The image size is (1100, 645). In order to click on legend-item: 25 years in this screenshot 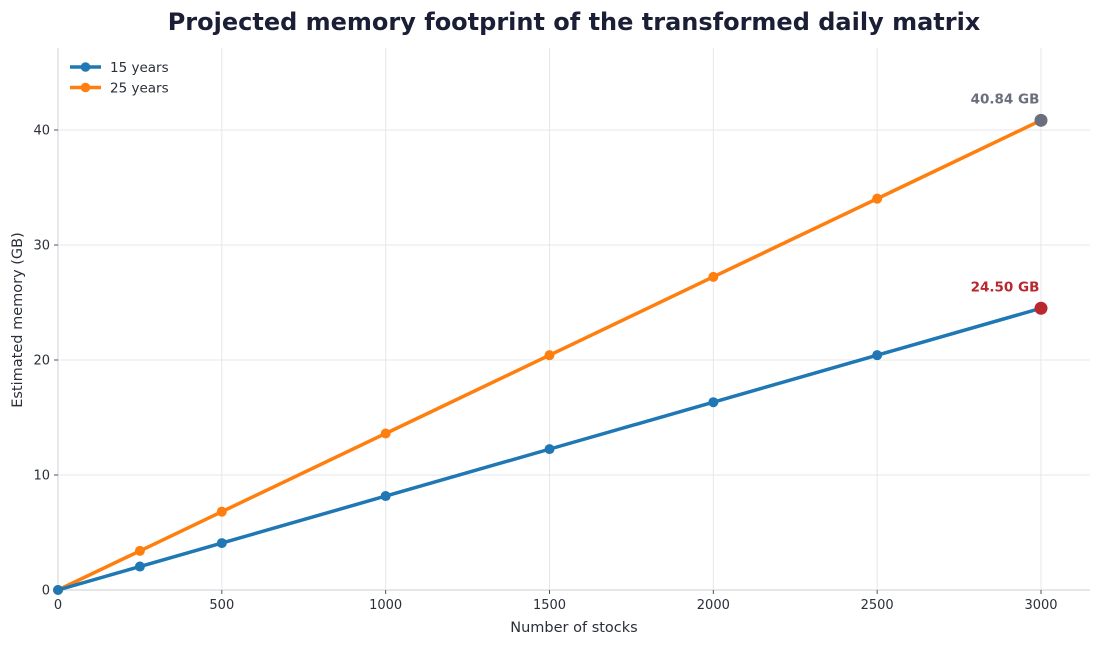, I will do `click(119, 89)`.